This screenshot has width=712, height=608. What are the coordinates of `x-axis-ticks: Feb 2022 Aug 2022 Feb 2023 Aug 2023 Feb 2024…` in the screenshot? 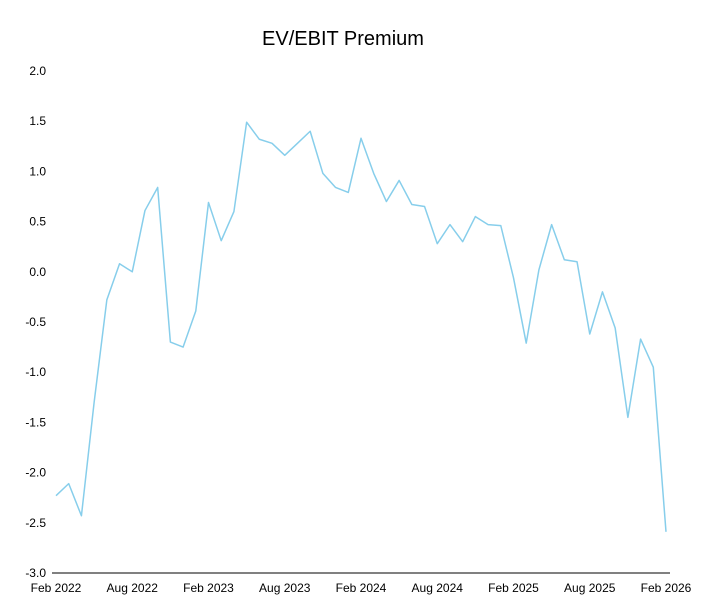 It's located at (361, 588).